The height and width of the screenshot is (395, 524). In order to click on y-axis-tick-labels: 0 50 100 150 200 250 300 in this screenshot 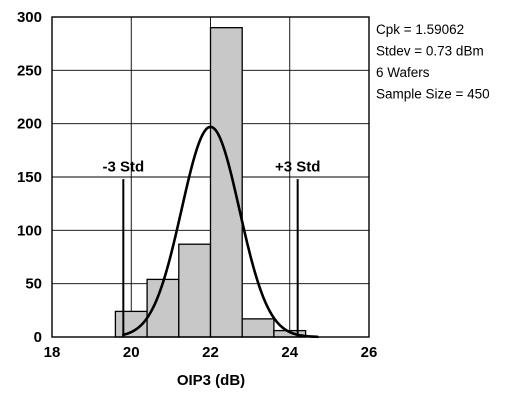, I will do `click(29, 177)`.